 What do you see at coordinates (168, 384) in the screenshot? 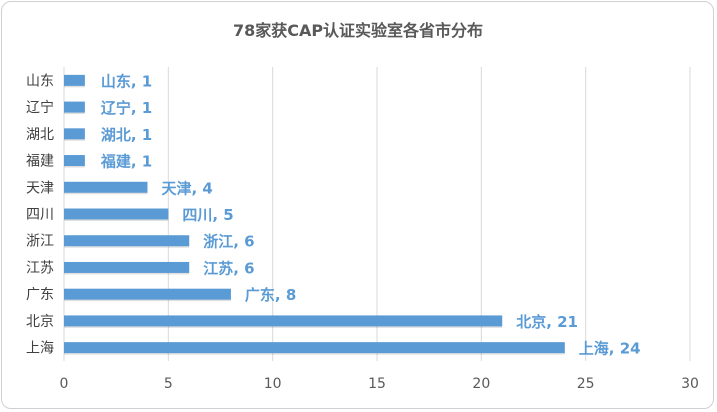
I see `x-tick-label: 5` at bounding box center [168, 384].